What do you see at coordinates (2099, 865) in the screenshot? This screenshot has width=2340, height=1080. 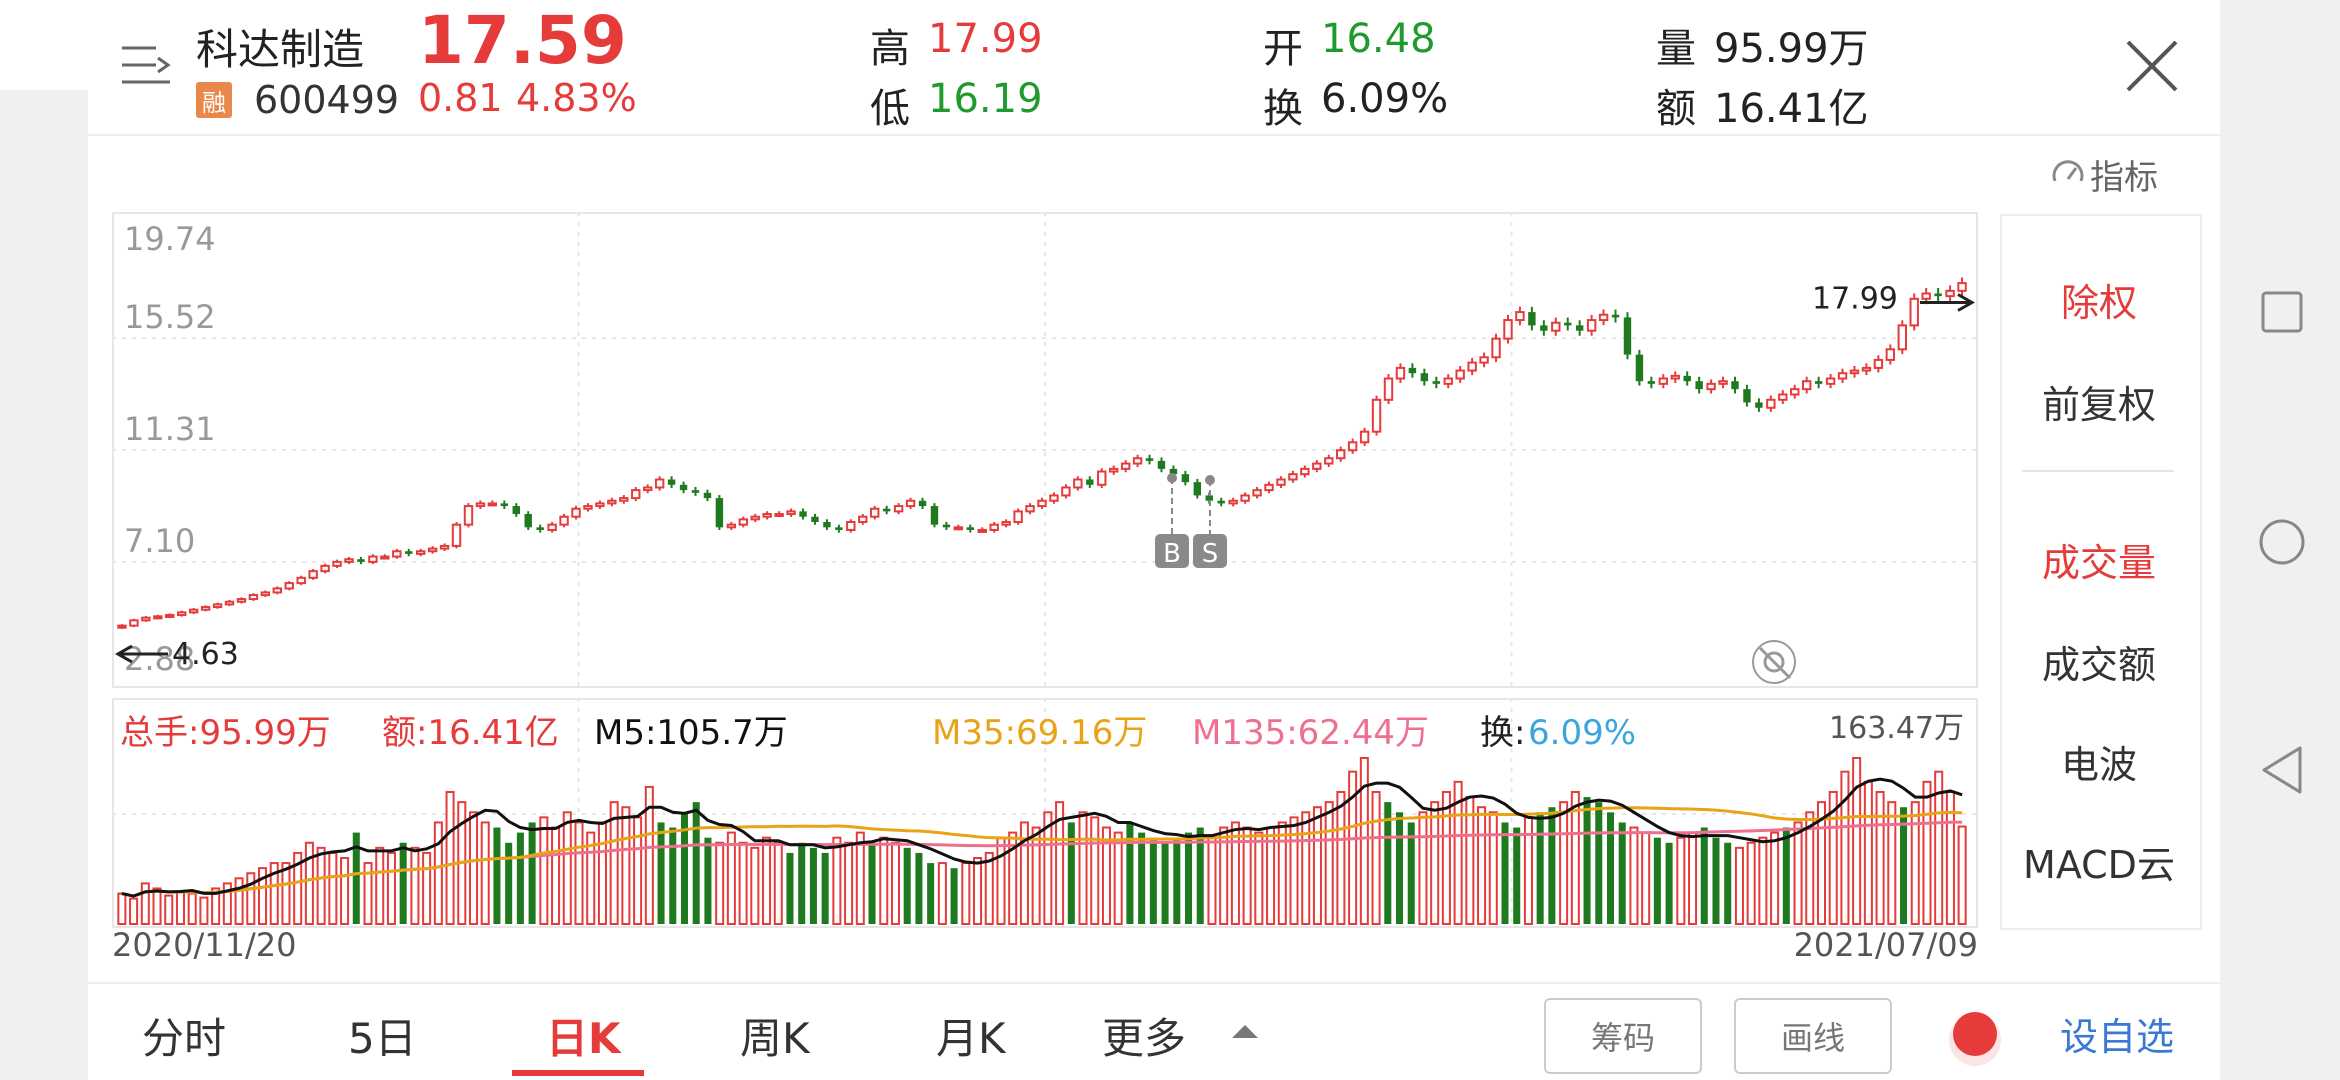 I see `macd-cloud-option: MACD云` at bounding box center [2099, 865].